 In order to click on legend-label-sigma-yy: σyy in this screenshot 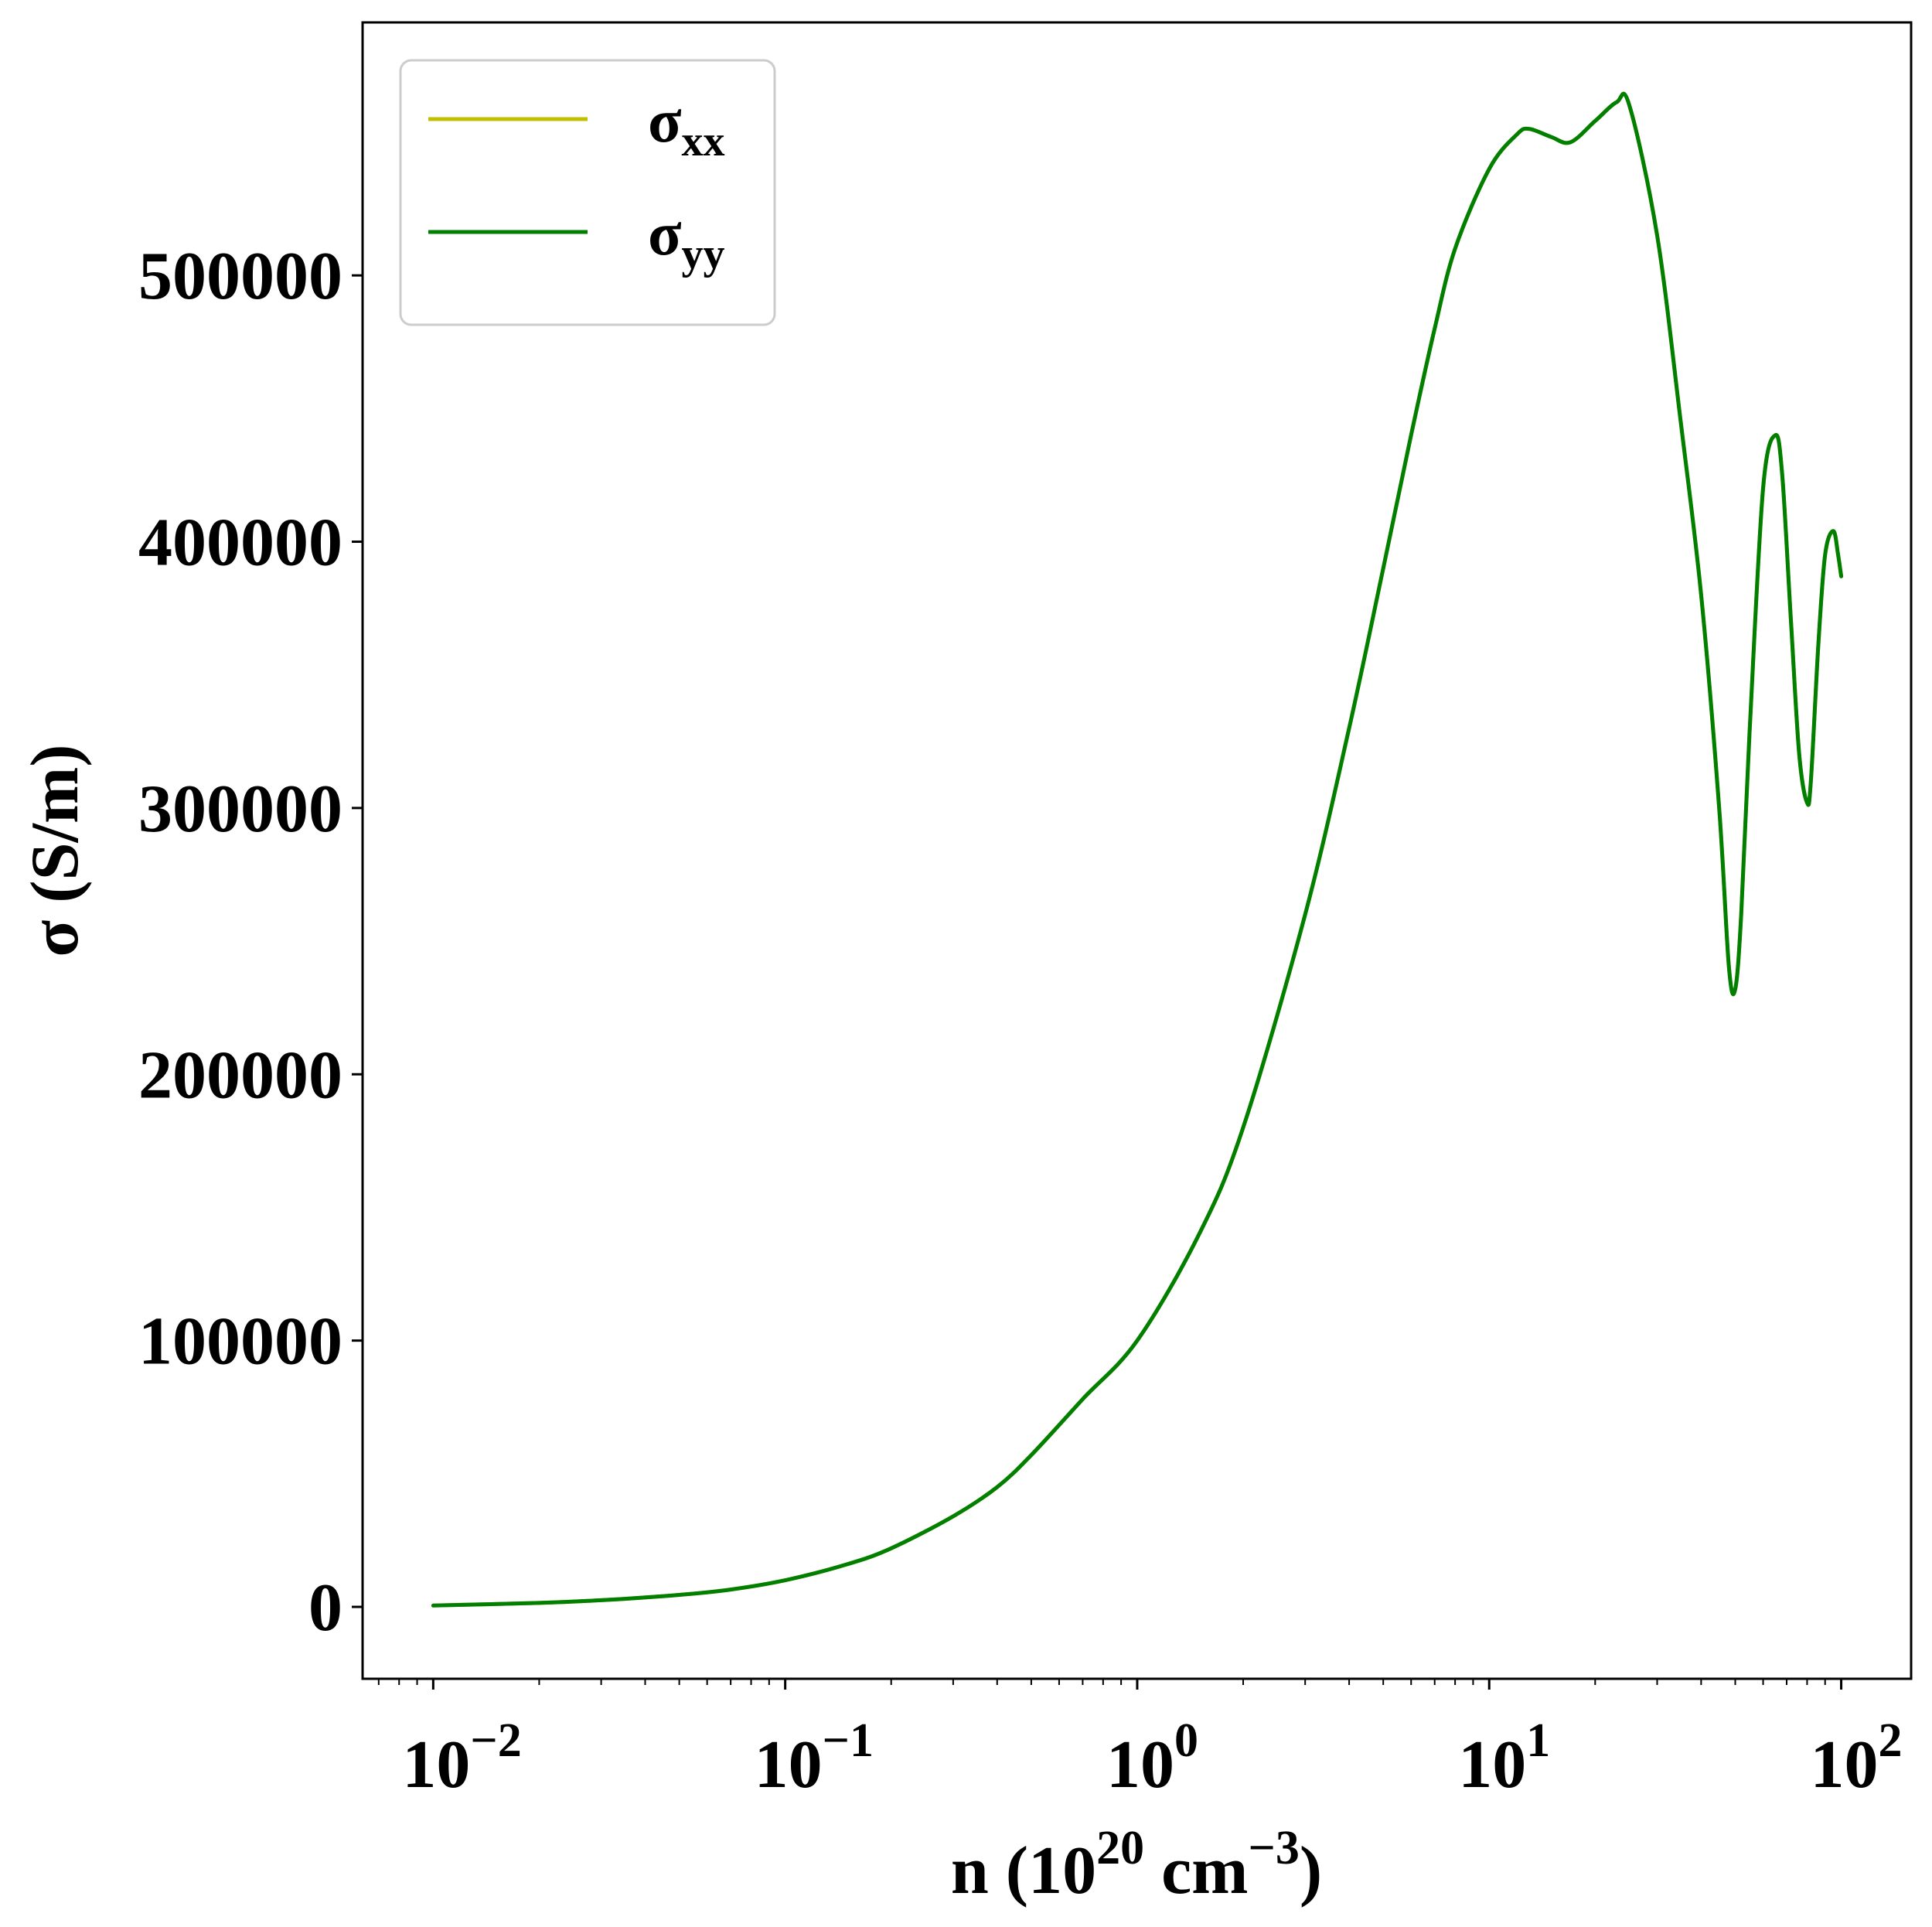, I will do `click(686, 239)`.